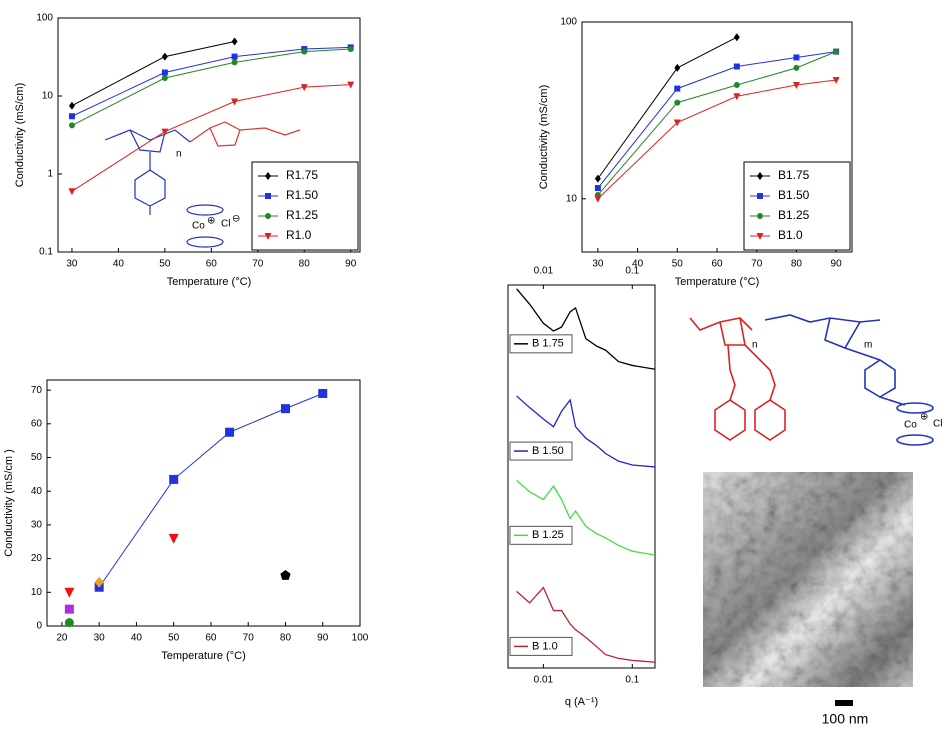  I want to click on legend-label: B1.50, so click(794, 195).